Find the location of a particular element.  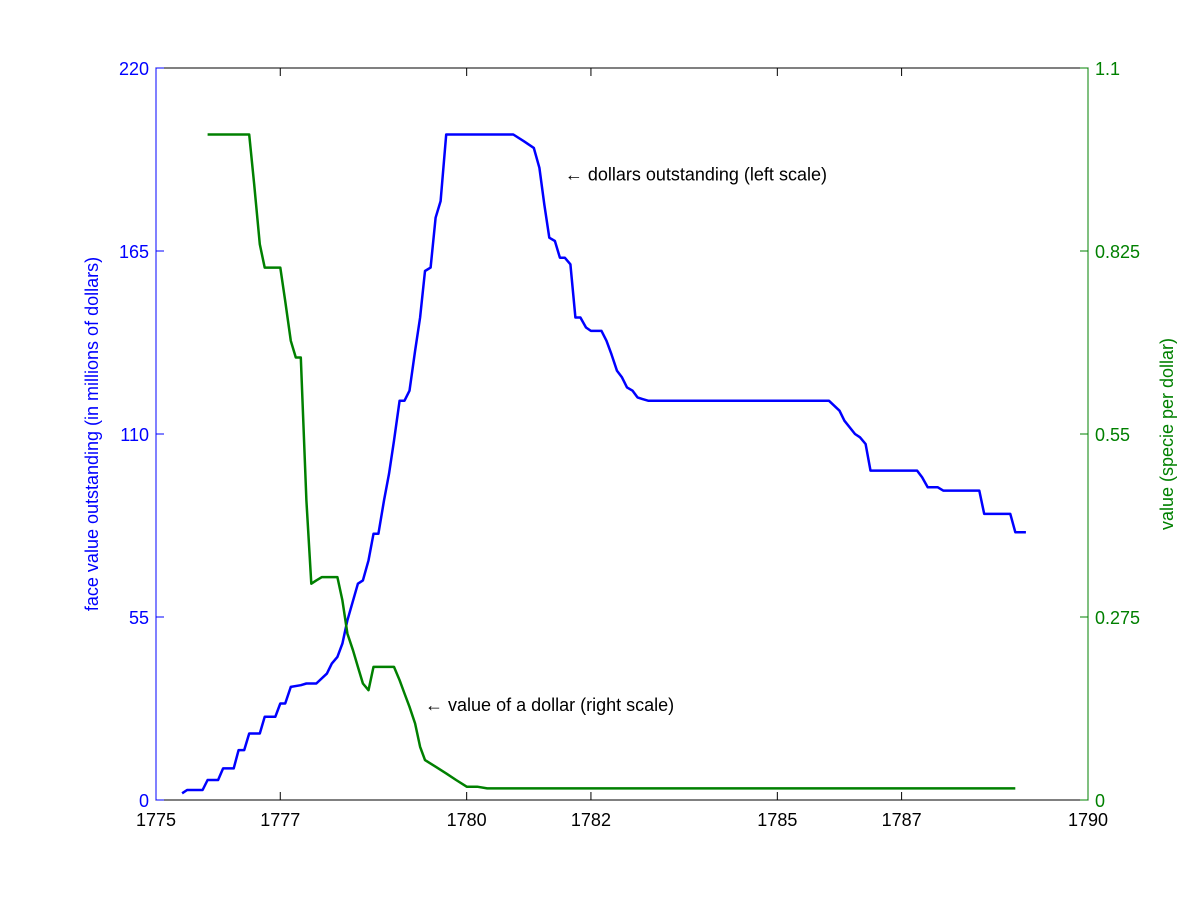

annotation-1: ← value of a dollar (right scale) is located at coordinates (549, 705).